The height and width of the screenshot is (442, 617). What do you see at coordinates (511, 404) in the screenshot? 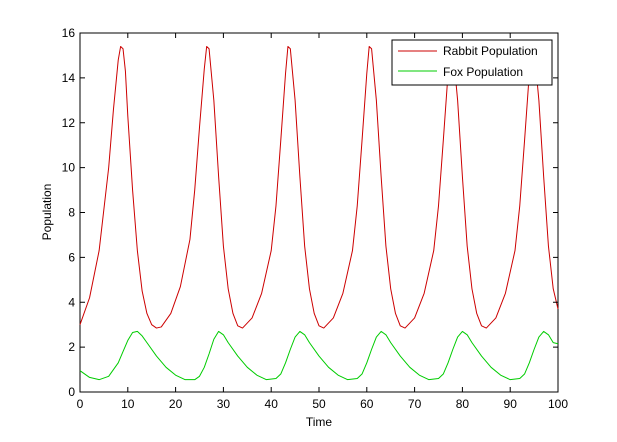
I see `x-tick-label: 90` at bounding box center [511, 404].